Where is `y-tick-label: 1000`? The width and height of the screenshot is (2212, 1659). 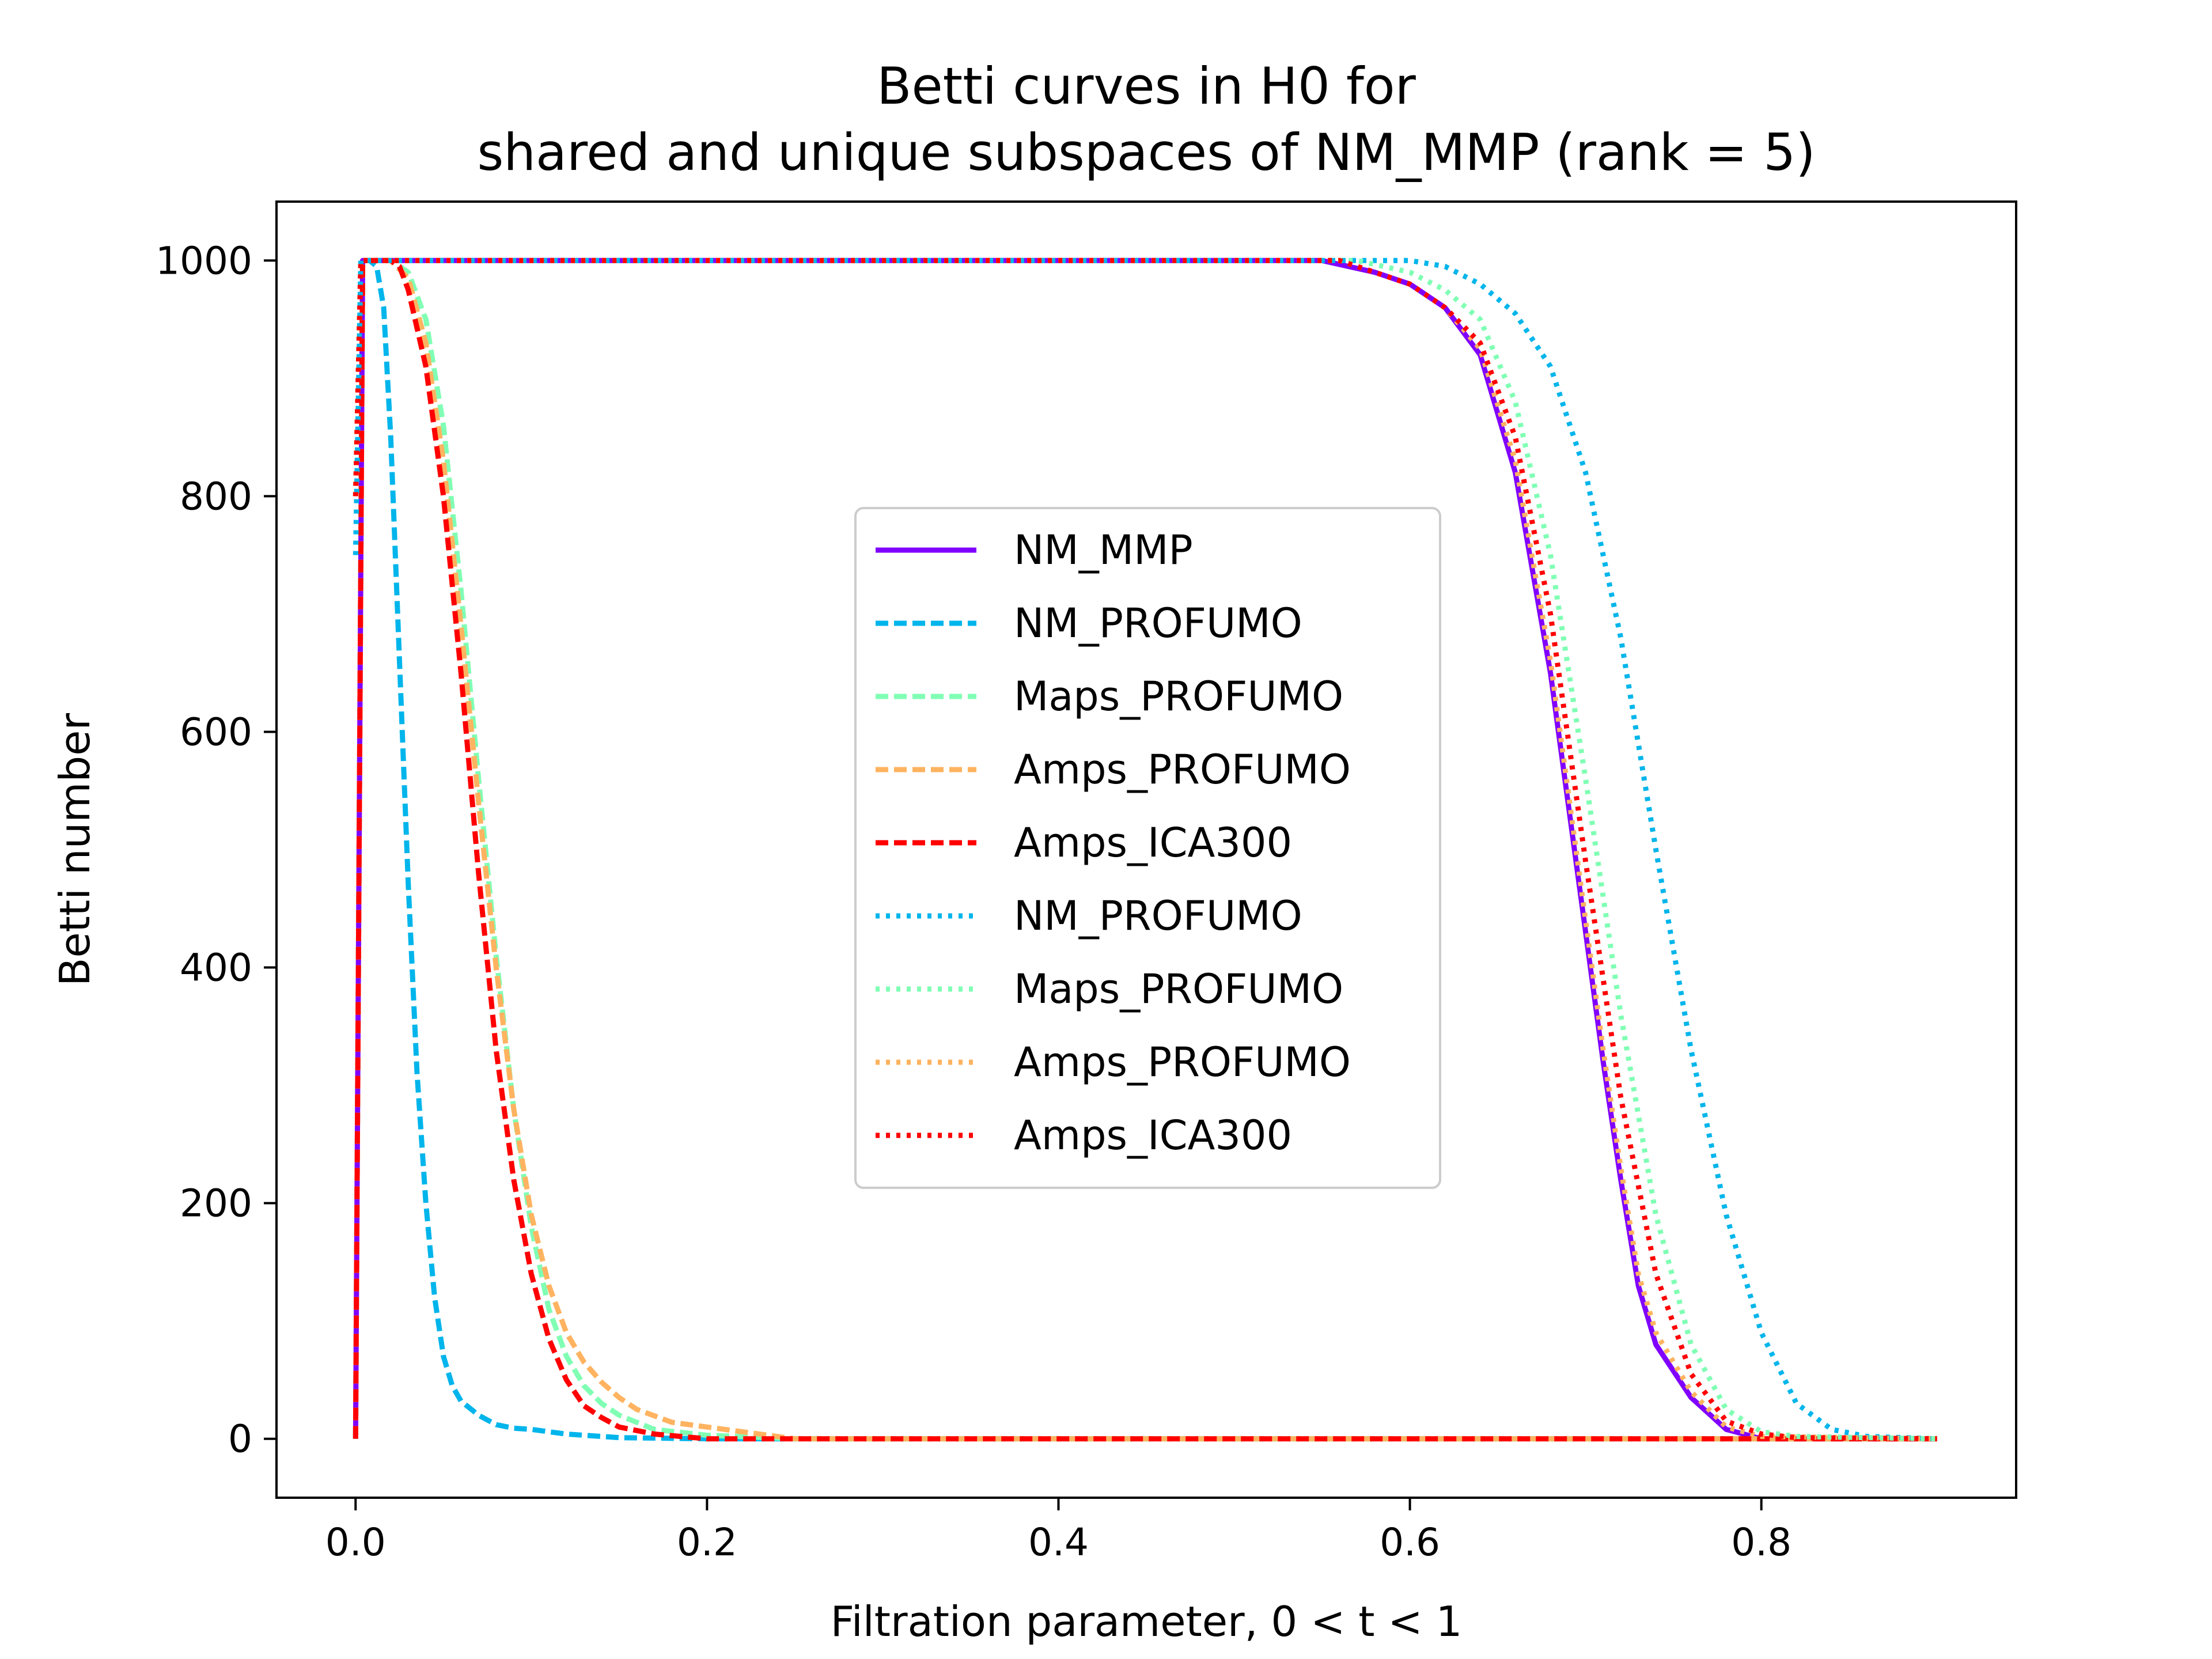
y-tick-label: 1000 is located at coordinates (204, 260).